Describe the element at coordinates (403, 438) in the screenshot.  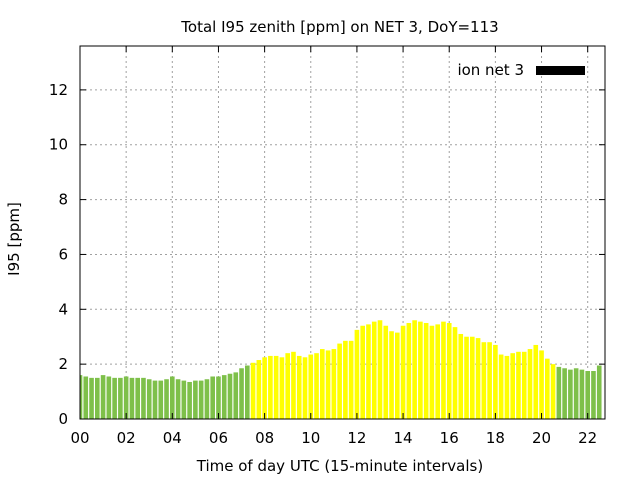
I see `x-tick-label: 14` at that location.